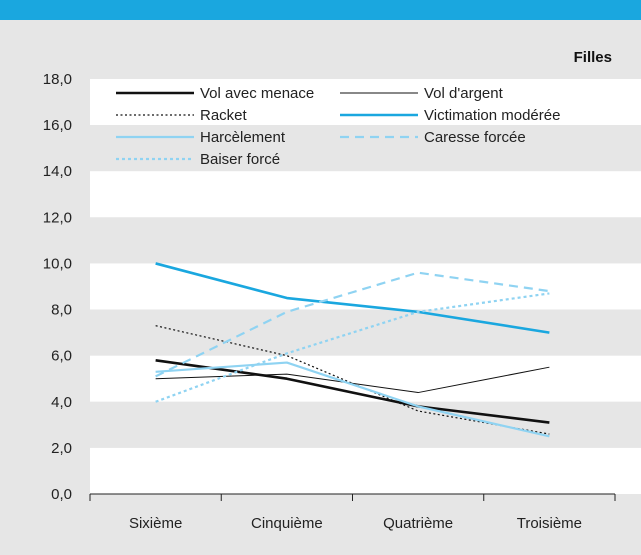 This screenshot has width=641, height=555. I want to click on chart-title: Filles, so click(593, 57).